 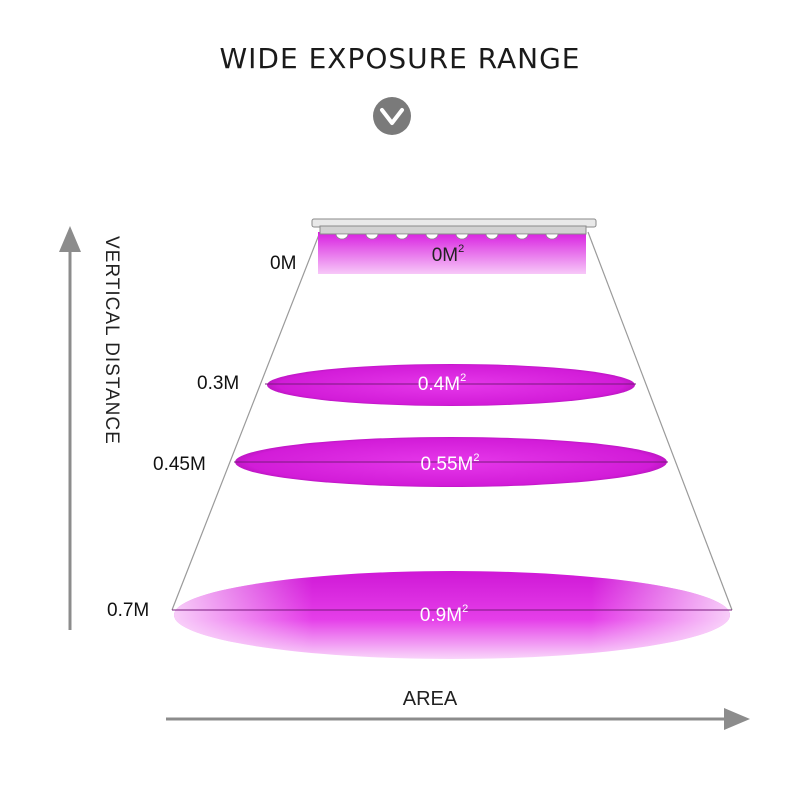 What do you see at coordinates (179, 464) in the screenshot?
I see `distance-label-2: 0.45M` at bounding box center [179, 464].